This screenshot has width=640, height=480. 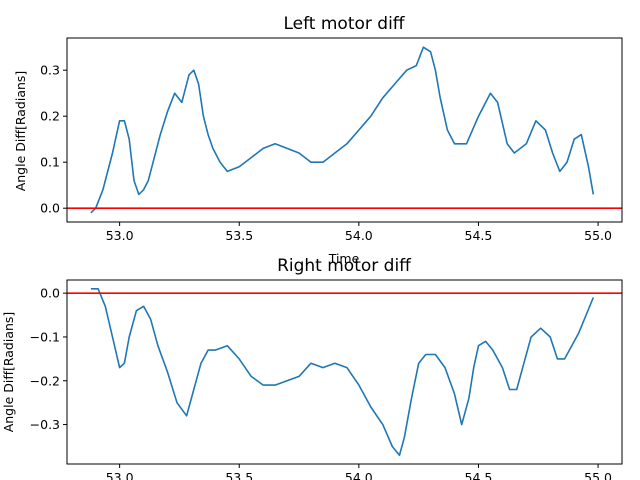 I want to click on x-axis-label: Time, so click(x=344, y=258).